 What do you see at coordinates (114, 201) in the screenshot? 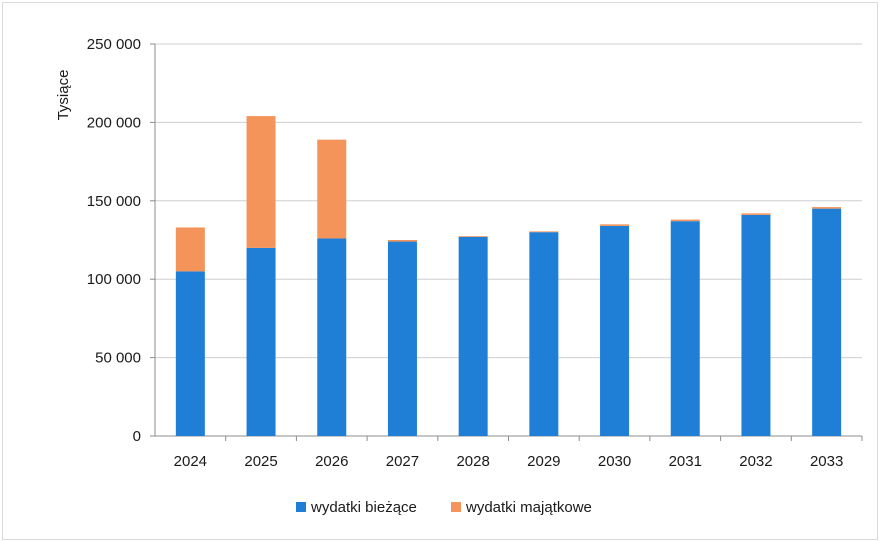
I see `y-tick-label: 150 000` at bounding box center [114, 201].